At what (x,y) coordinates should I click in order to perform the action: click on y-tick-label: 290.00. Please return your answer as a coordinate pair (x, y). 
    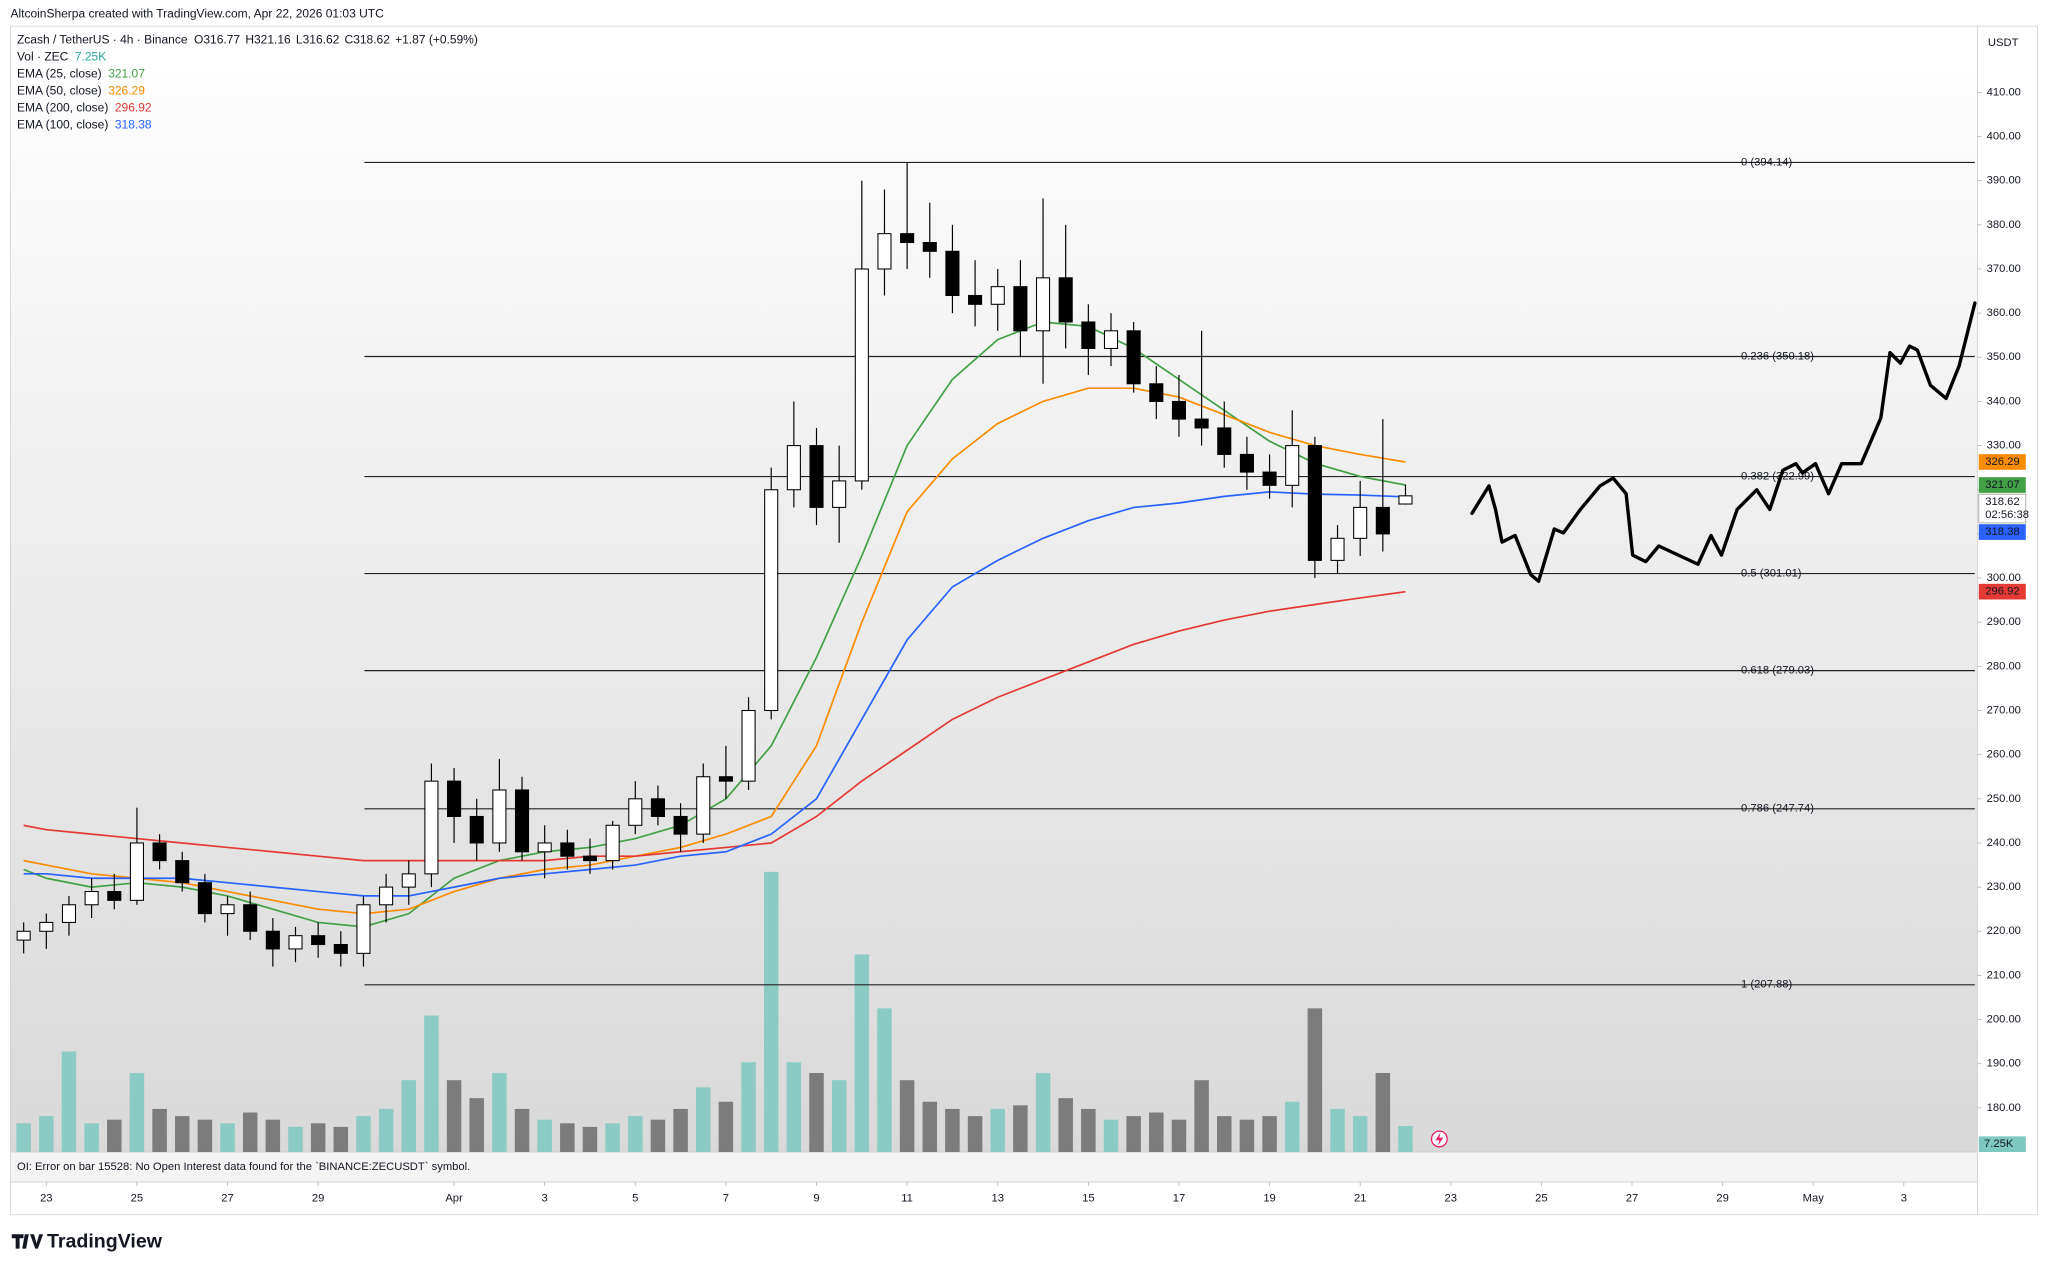
    Looking at the image, I should click on (2004, 622).